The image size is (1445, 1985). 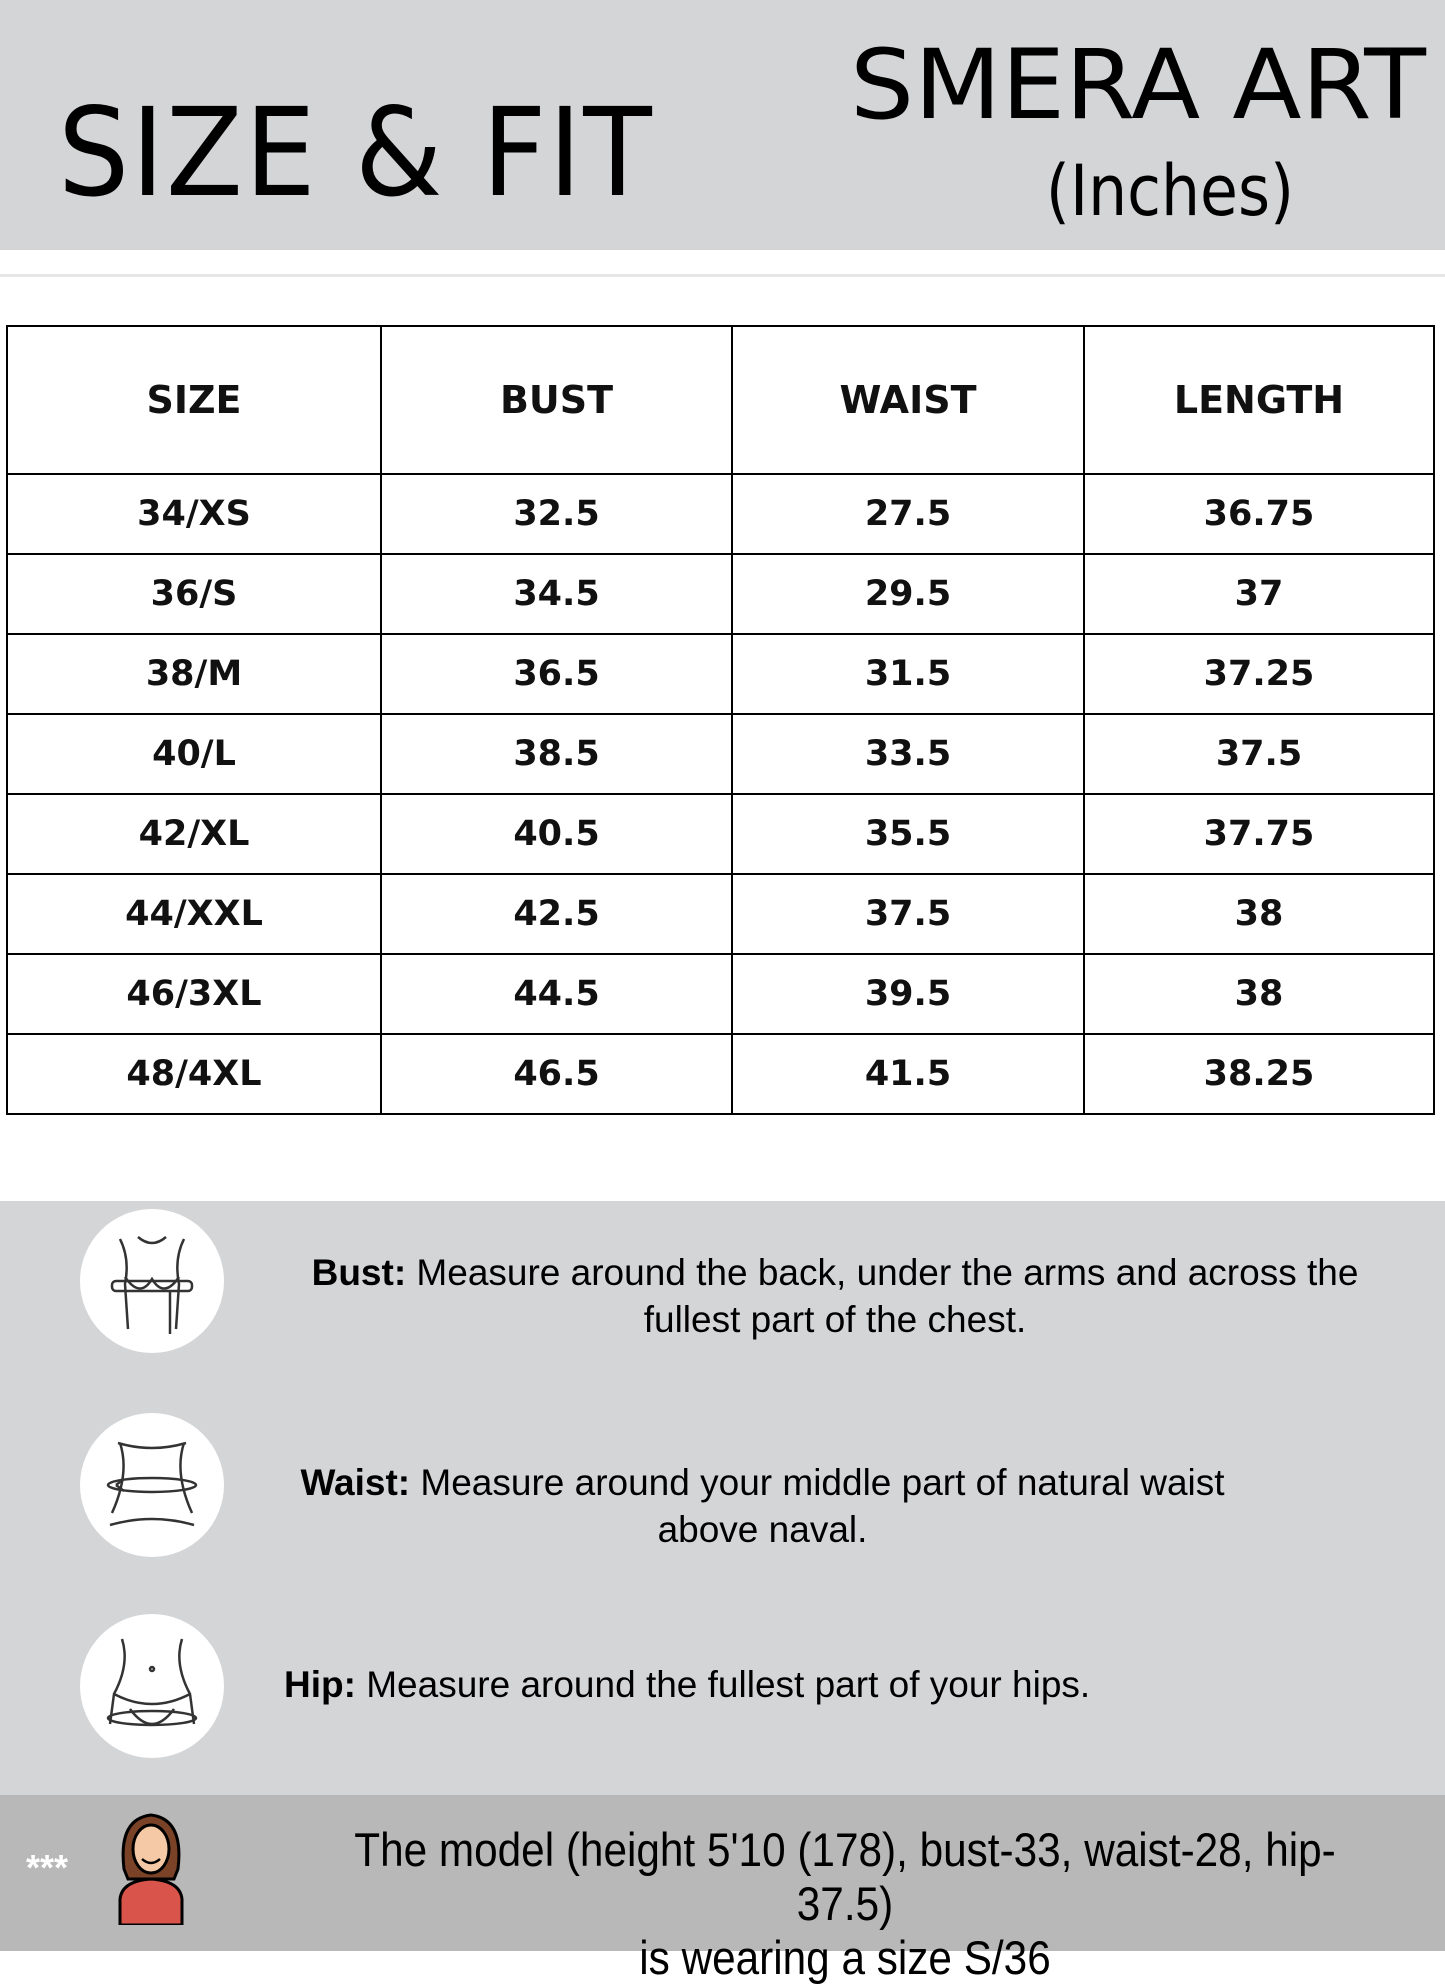 What do you see at coordinates (1259, 400) in the screenshot?
I see `column-header: LENGTH` at bounding box center [1259, 400].